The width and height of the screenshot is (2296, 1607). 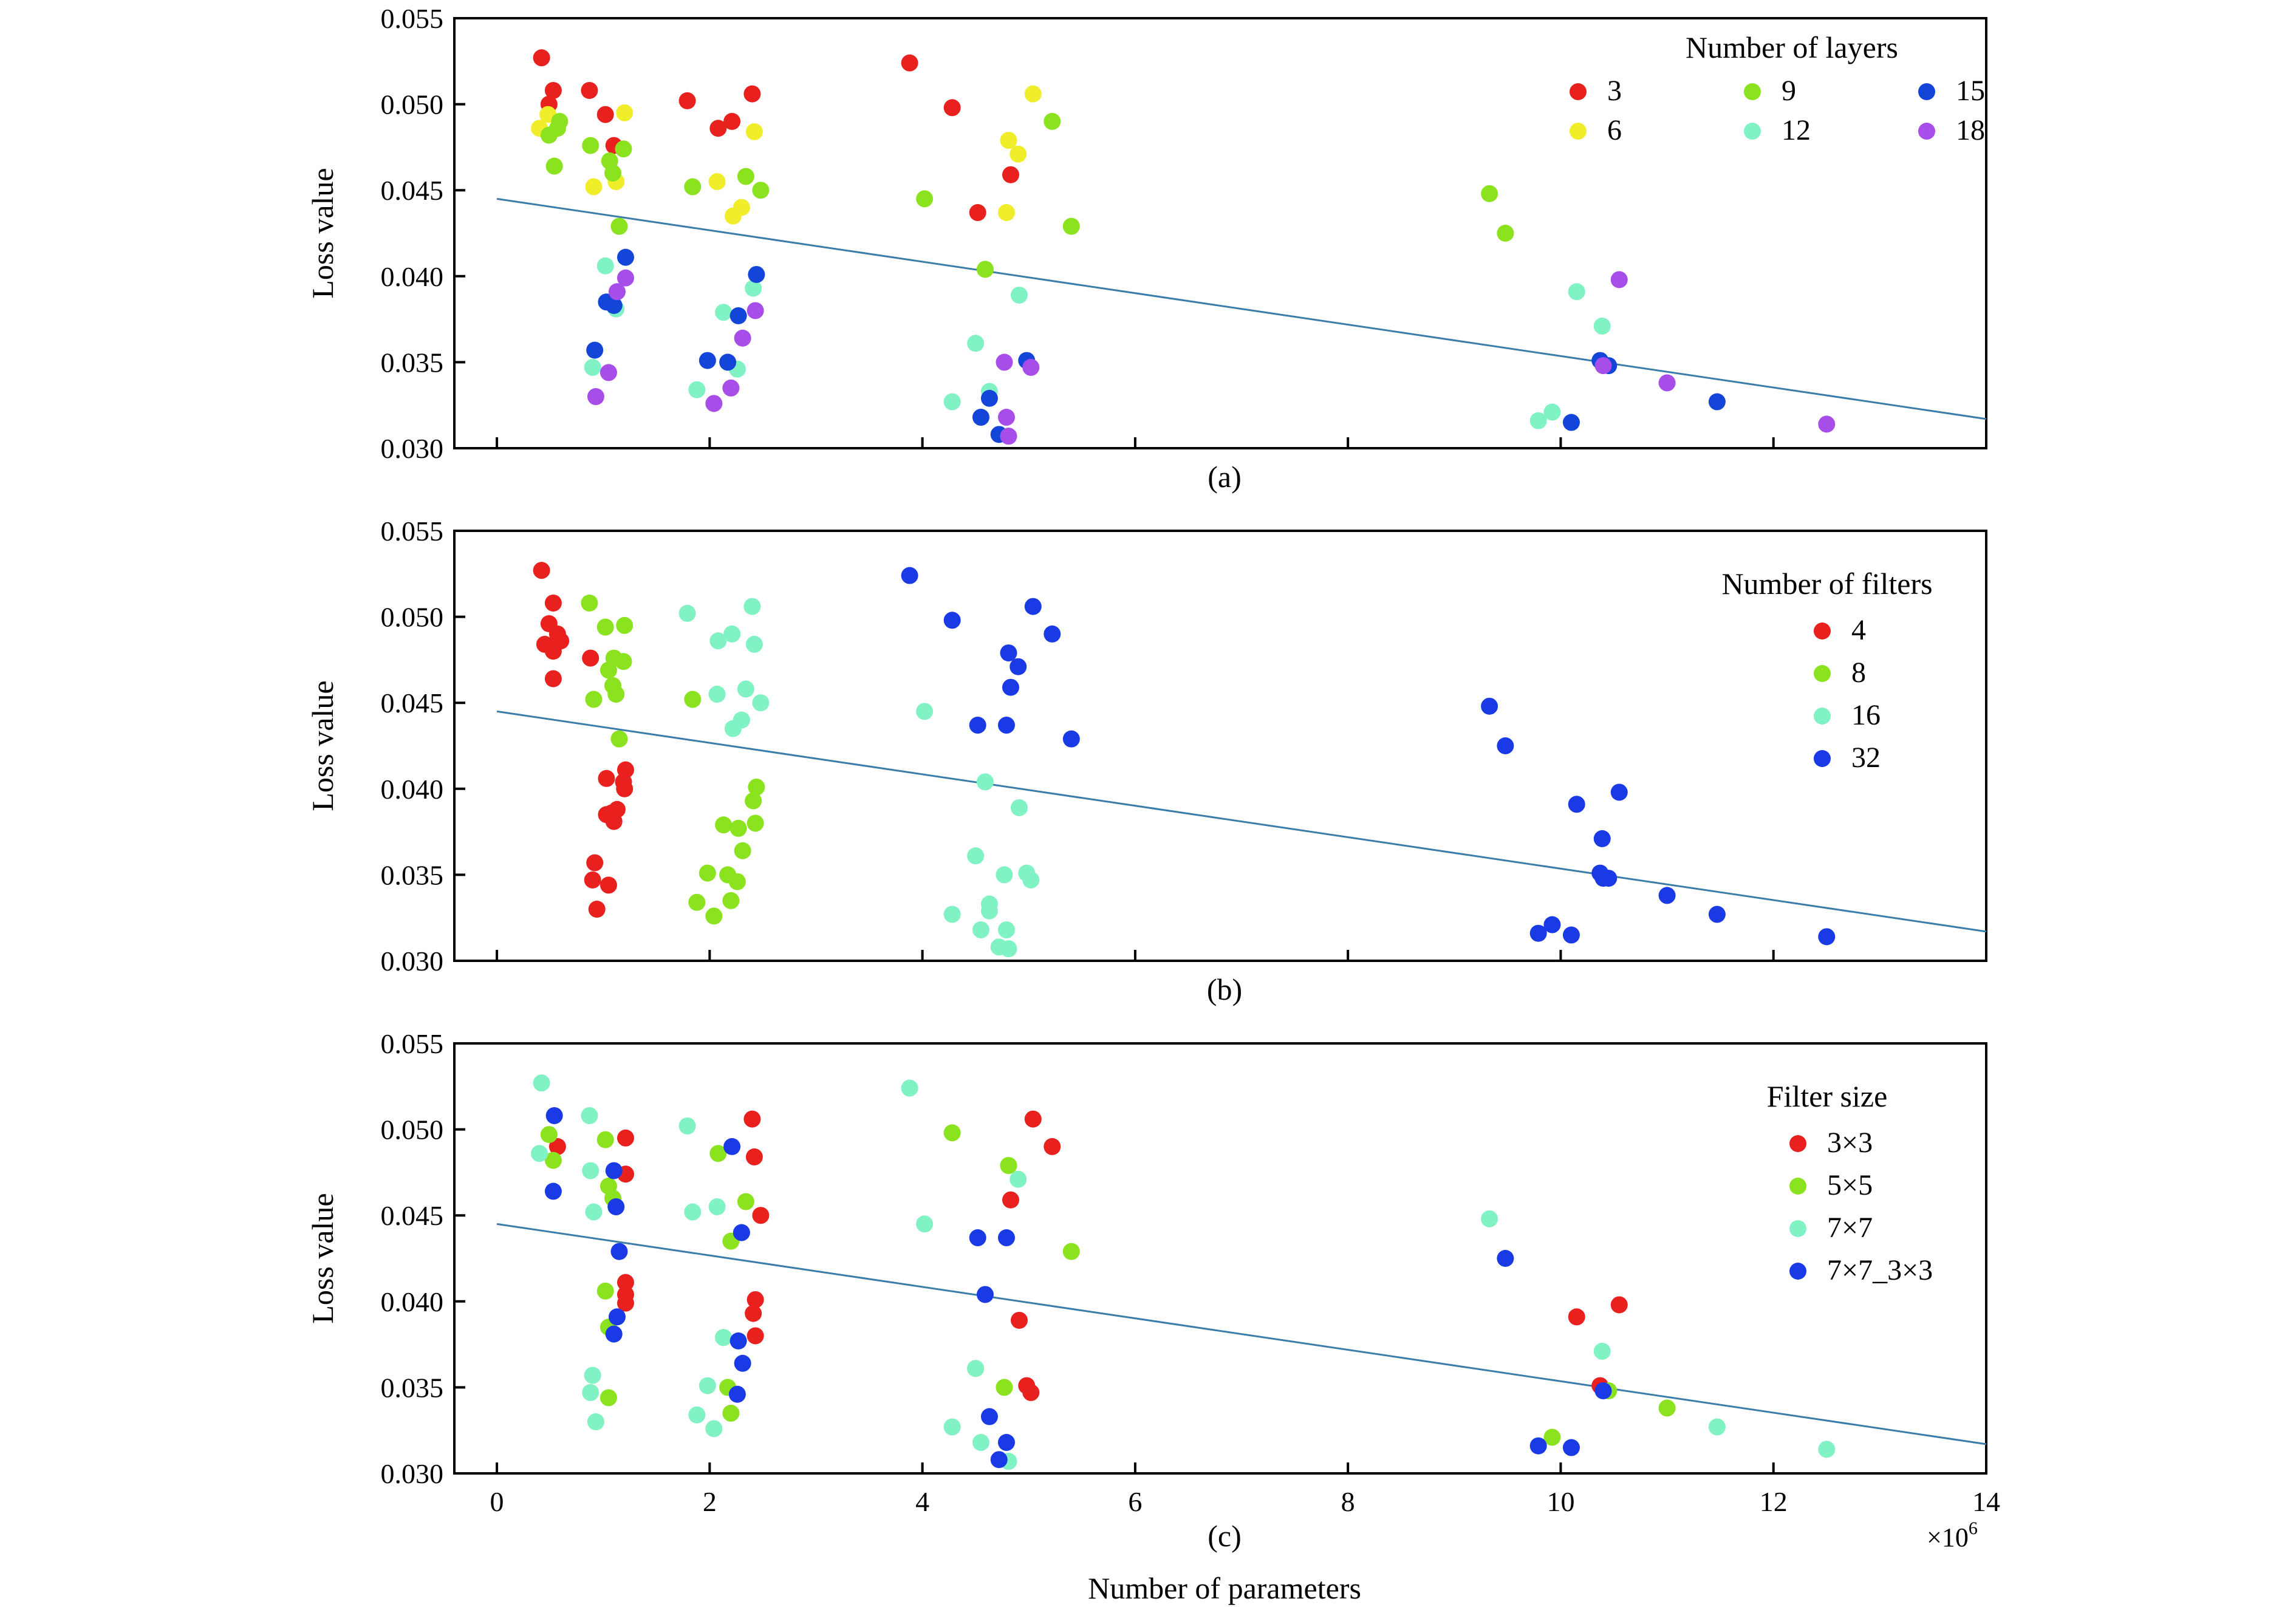 What do you see at coordinates (412, 1473) in the screenshot?
I see `y-tick-label: 0.030` at bounding box center [412, 1473].